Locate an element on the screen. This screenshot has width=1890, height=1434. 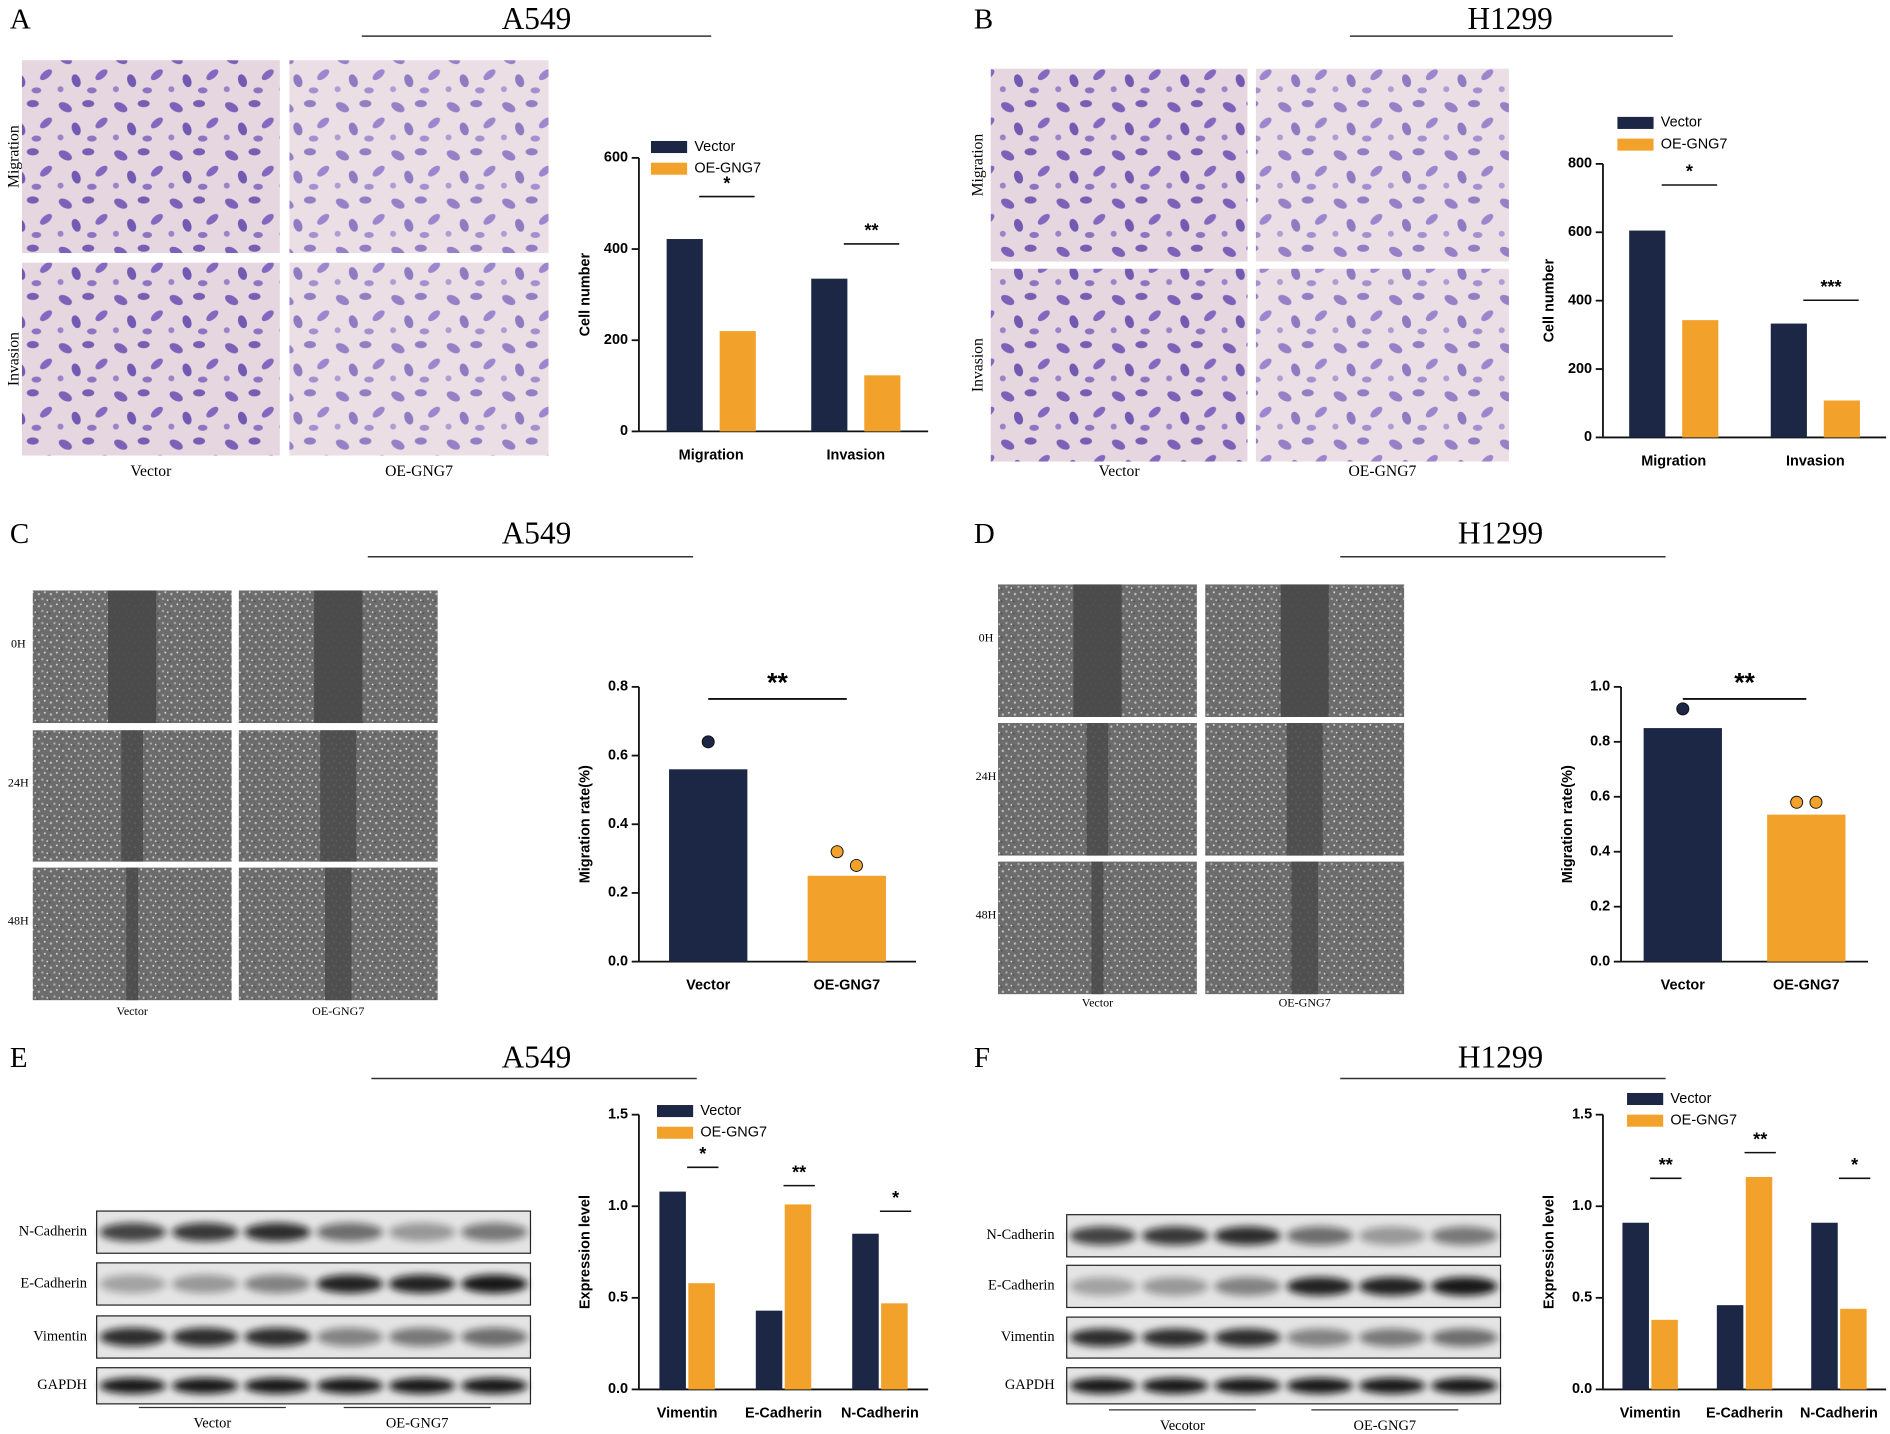
y-tick-label: 0 is located at coordinates (624, 431).